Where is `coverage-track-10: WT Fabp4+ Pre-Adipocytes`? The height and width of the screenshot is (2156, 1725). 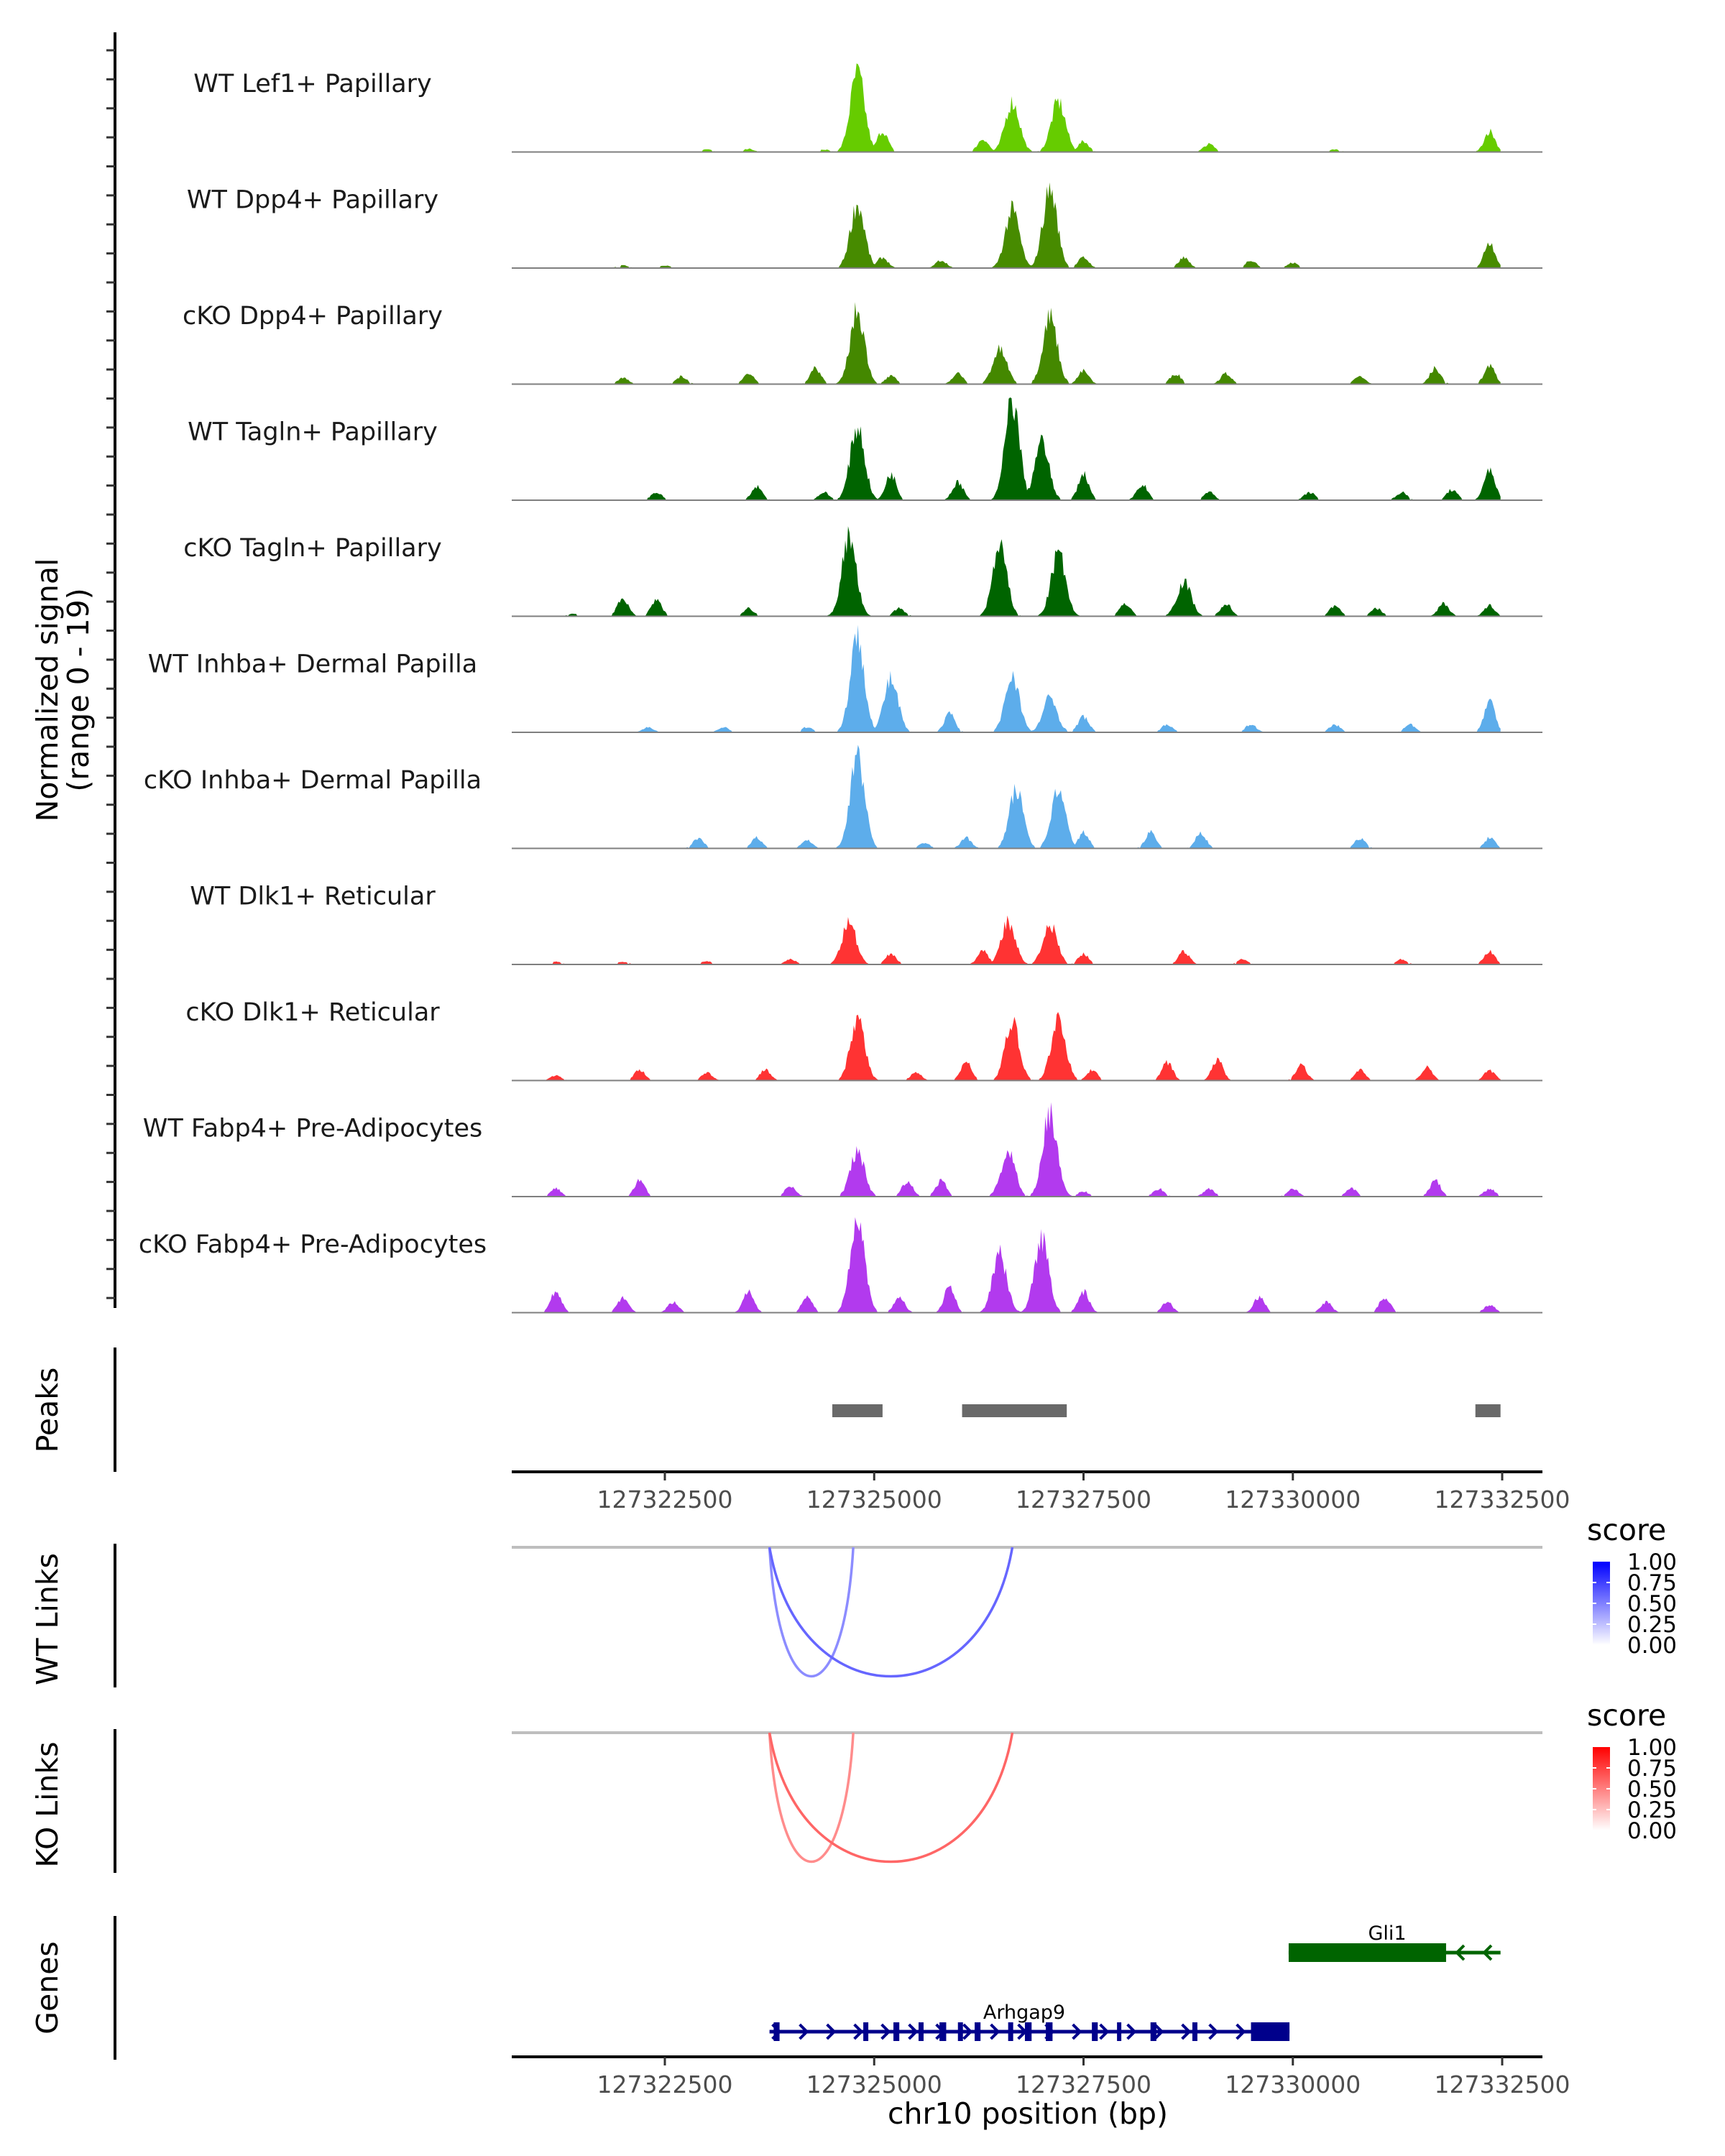
coverage-track-10: WT Fabp4+ Pre-Adipocytes is located at coordinates (842, 1149).